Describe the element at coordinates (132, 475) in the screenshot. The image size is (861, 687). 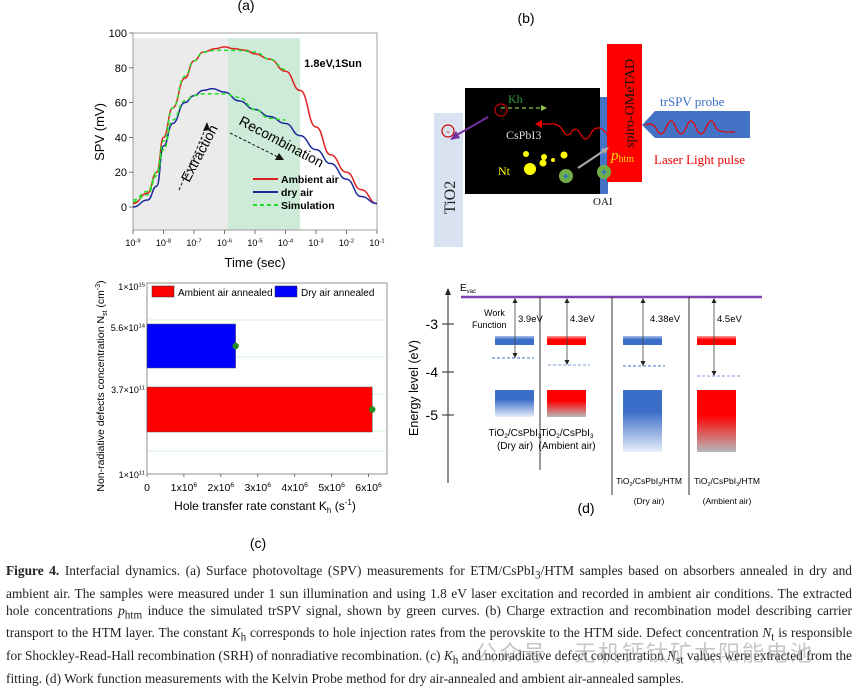
I see `y-tick-label: 1×10¹¹` at that location.